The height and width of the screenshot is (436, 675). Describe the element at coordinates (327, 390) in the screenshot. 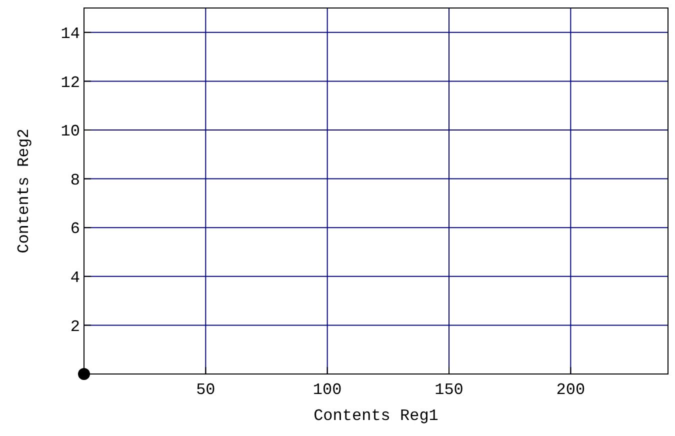

I see `x-tick-label: 100` at that location.